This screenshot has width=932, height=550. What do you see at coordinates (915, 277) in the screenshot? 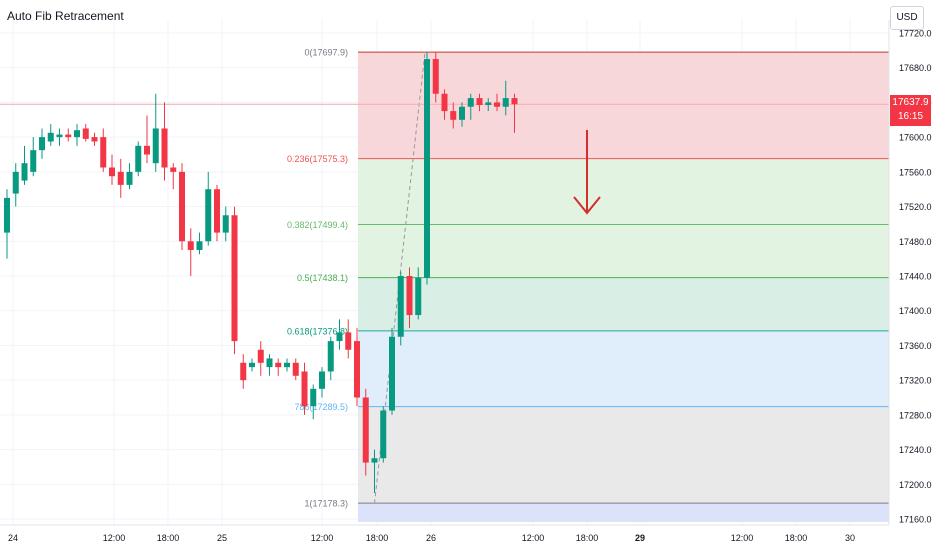
I see `price-tick-label: 17440.0` at bounding box center [915, 277].